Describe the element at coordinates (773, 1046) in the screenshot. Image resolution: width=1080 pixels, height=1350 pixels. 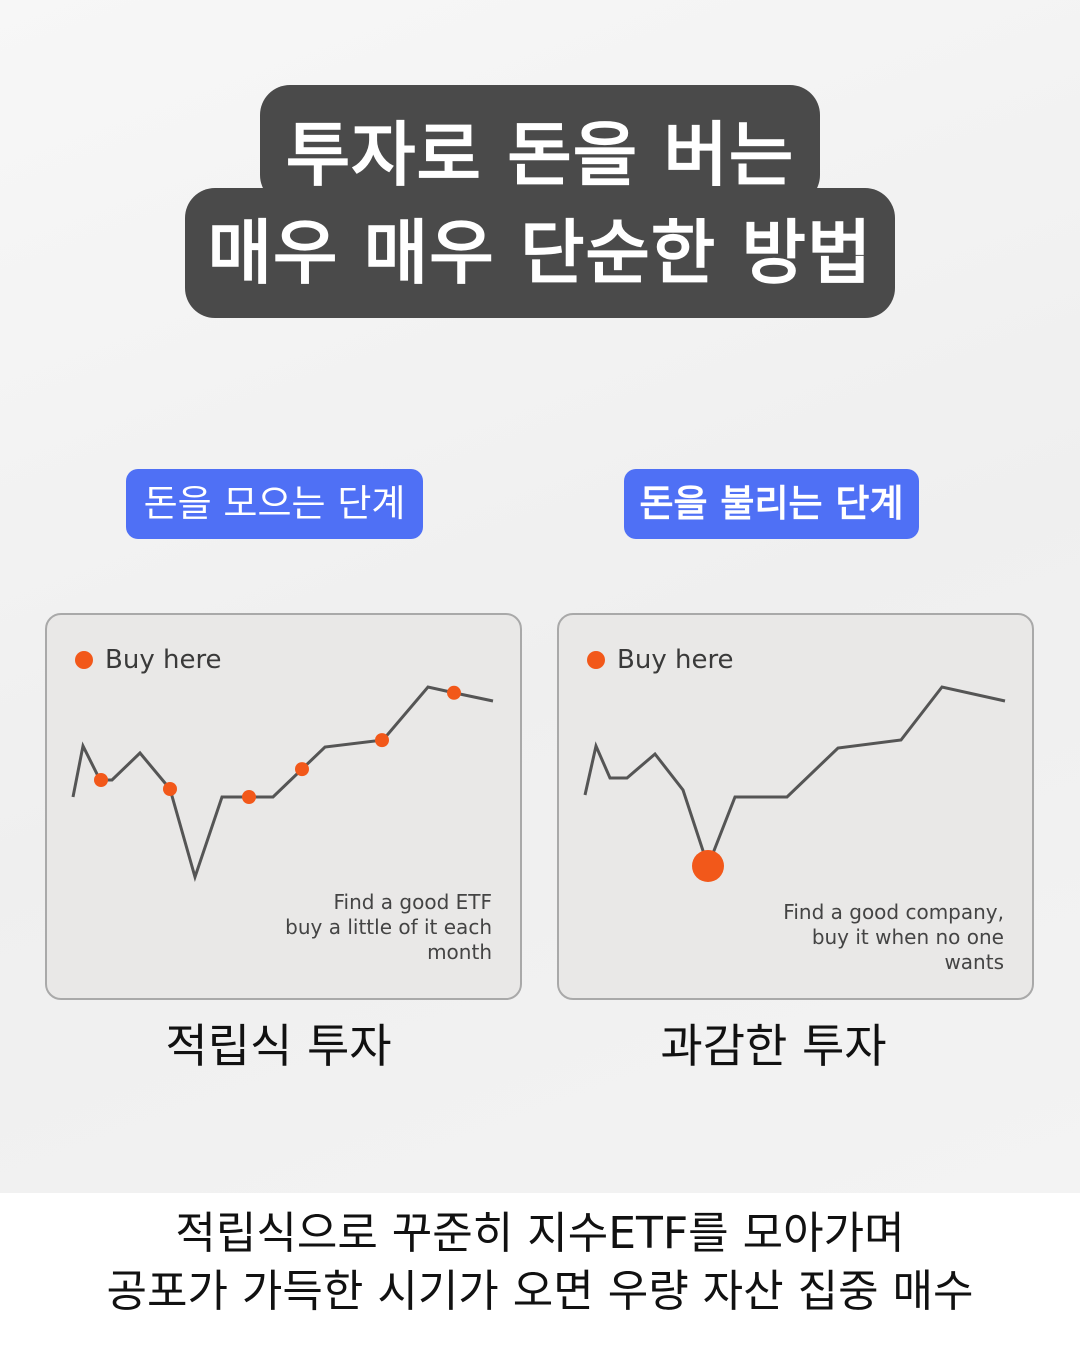
I see `caption-bold: 과감한 투자` at that location.